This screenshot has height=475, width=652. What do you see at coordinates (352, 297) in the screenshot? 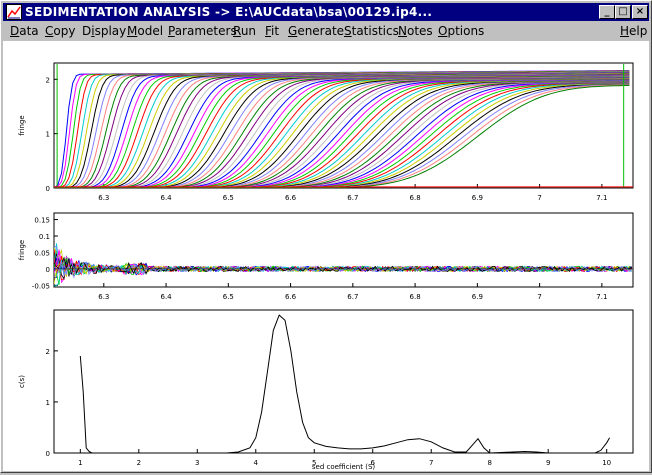
I see `residuals-xtick-label: 6.7` at bounding box center [352, 297].